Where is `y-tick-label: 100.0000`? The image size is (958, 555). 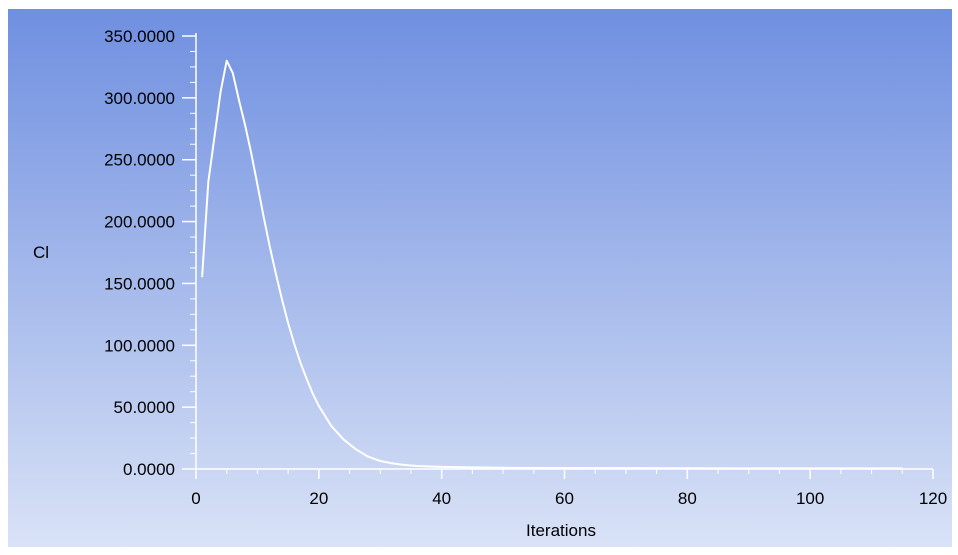
y-tick-label: 100.0000 is located at coordinates (139, 345).